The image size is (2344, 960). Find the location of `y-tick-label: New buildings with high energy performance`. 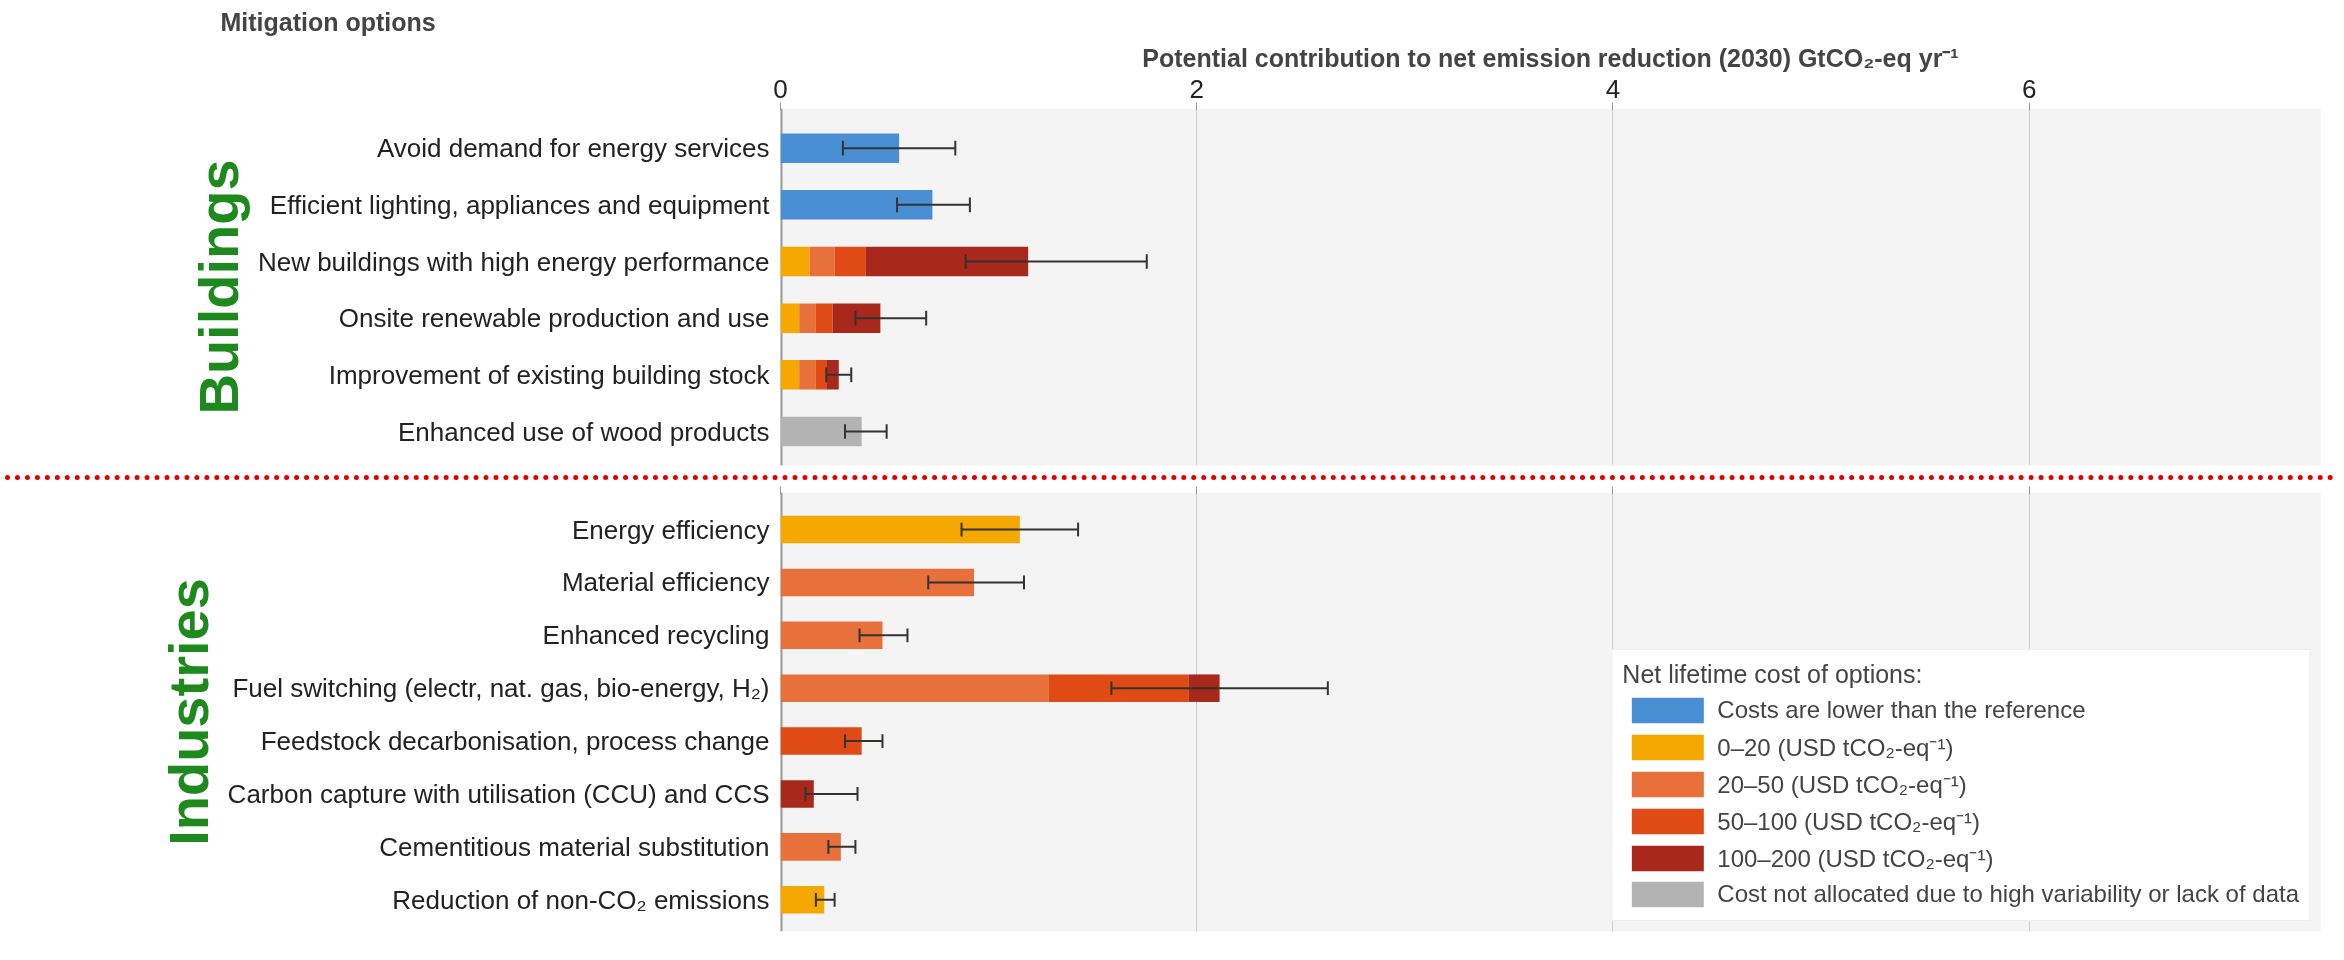

y-tick-label: New buildings with high energy performance is located at coordinates (513, 261).